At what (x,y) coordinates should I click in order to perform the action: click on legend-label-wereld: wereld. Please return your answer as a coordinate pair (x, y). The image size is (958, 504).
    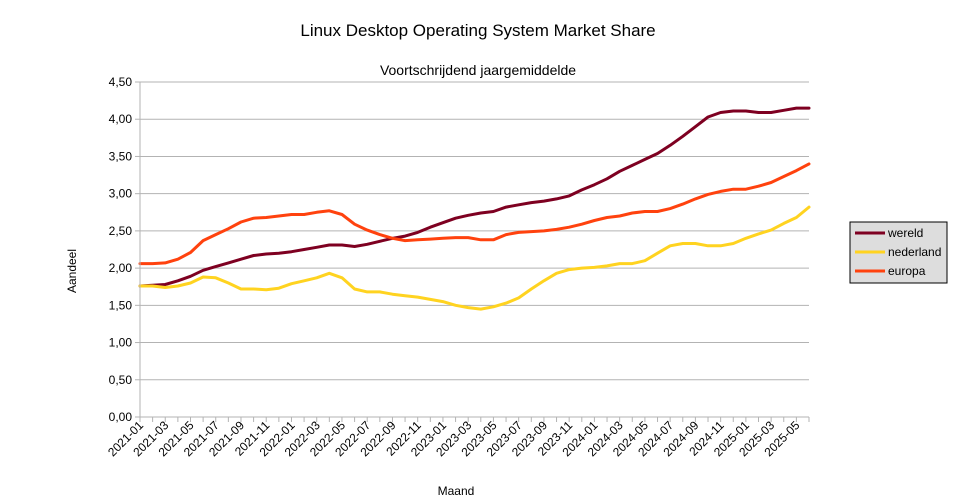
    Looking at the image, I should click on (905, 233).